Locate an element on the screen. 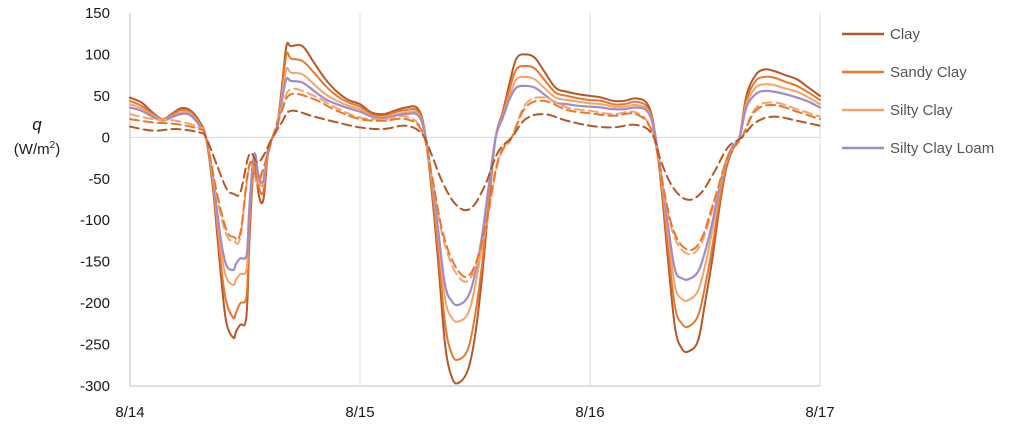 The image size is (1024, 427). y-tick-label: -50 is located at coordinates (99, 179).